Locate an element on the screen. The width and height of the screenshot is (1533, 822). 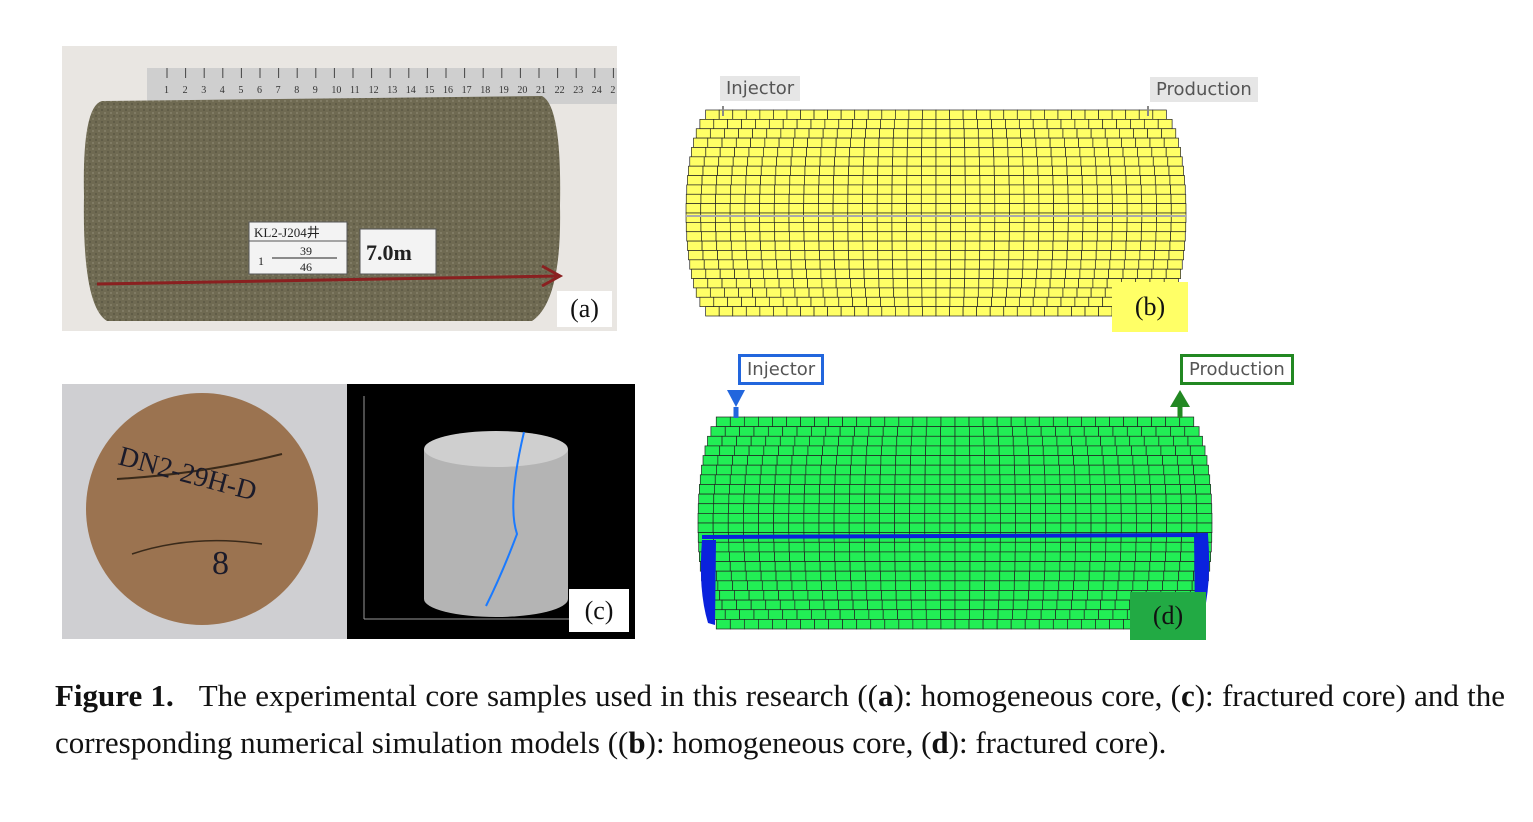
ruler-number: 7 is located at coordinates (278, 90).